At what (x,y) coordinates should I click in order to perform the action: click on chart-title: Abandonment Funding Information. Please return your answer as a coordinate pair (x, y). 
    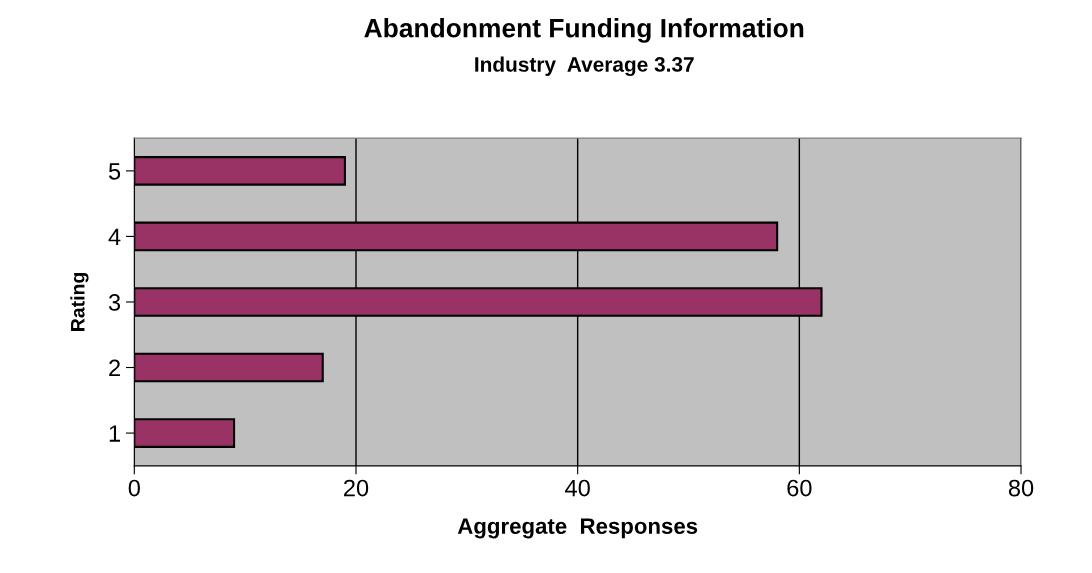
    Looking at the image, I should click on (584, 30).